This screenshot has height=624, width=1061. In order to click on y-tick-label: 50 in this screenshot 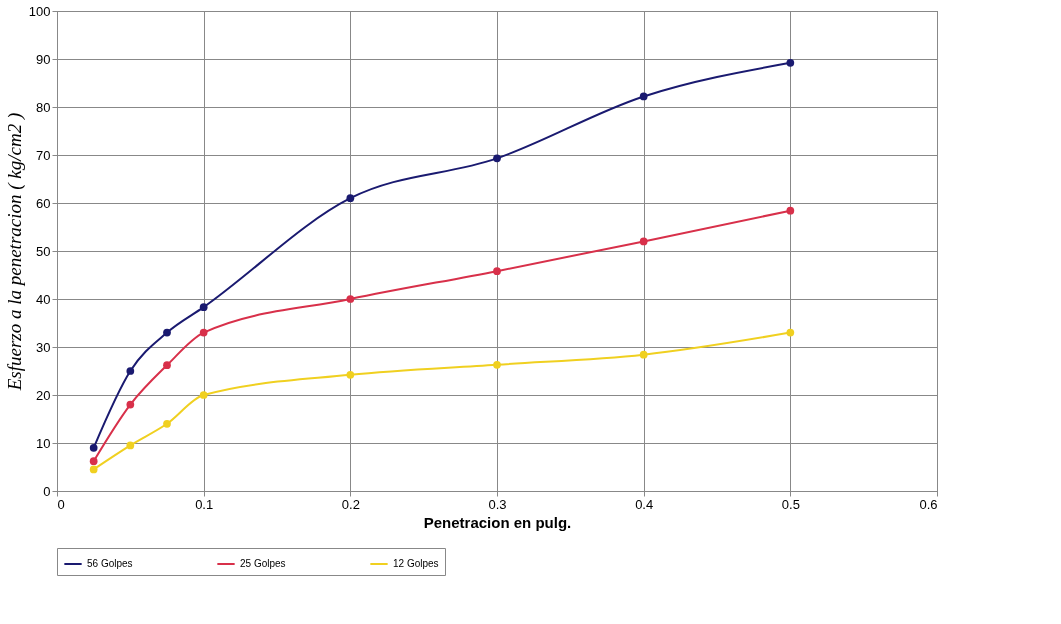, I will do `click(43, 251)`.